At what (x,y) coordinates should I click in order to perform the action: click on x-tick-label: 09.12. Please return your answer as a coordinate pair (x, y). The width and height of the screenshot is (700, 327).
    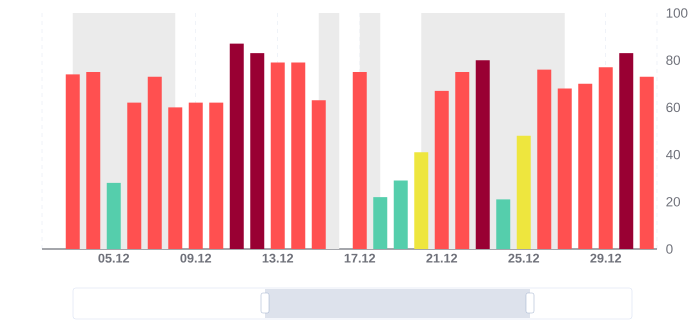
    Looking at the image, I should click on (196, 258).